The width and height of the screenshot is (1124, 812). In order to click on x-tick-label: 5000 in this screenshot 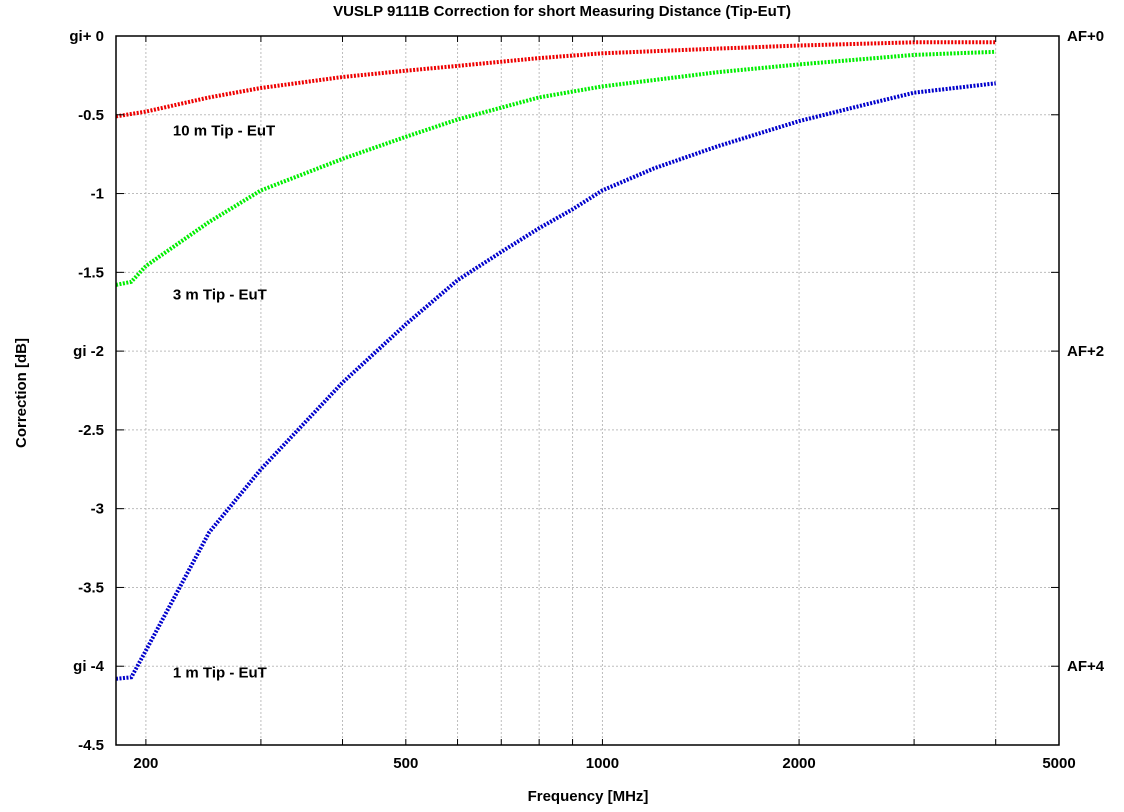, I will do `click(1058, 763)`.